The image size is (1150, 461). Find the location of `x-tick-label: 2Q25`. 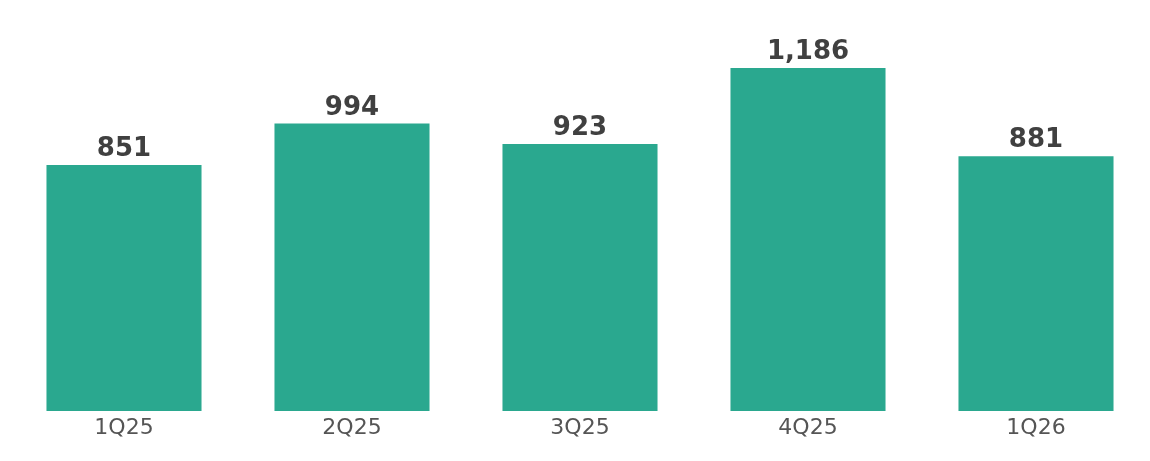

x-tick-label: 2Q25 is located at coordinates (352, 426).